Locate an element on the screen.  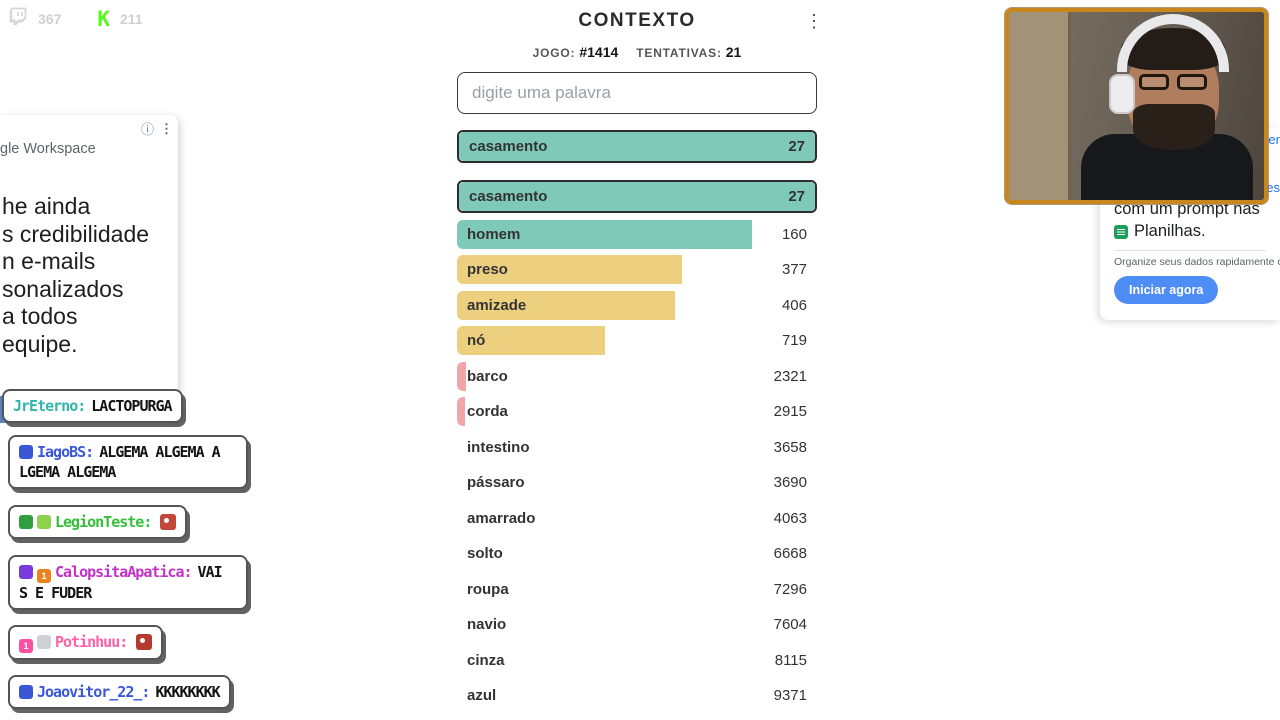
attempts-label: TENTATIVAS: is located at coordinates (679, 53).